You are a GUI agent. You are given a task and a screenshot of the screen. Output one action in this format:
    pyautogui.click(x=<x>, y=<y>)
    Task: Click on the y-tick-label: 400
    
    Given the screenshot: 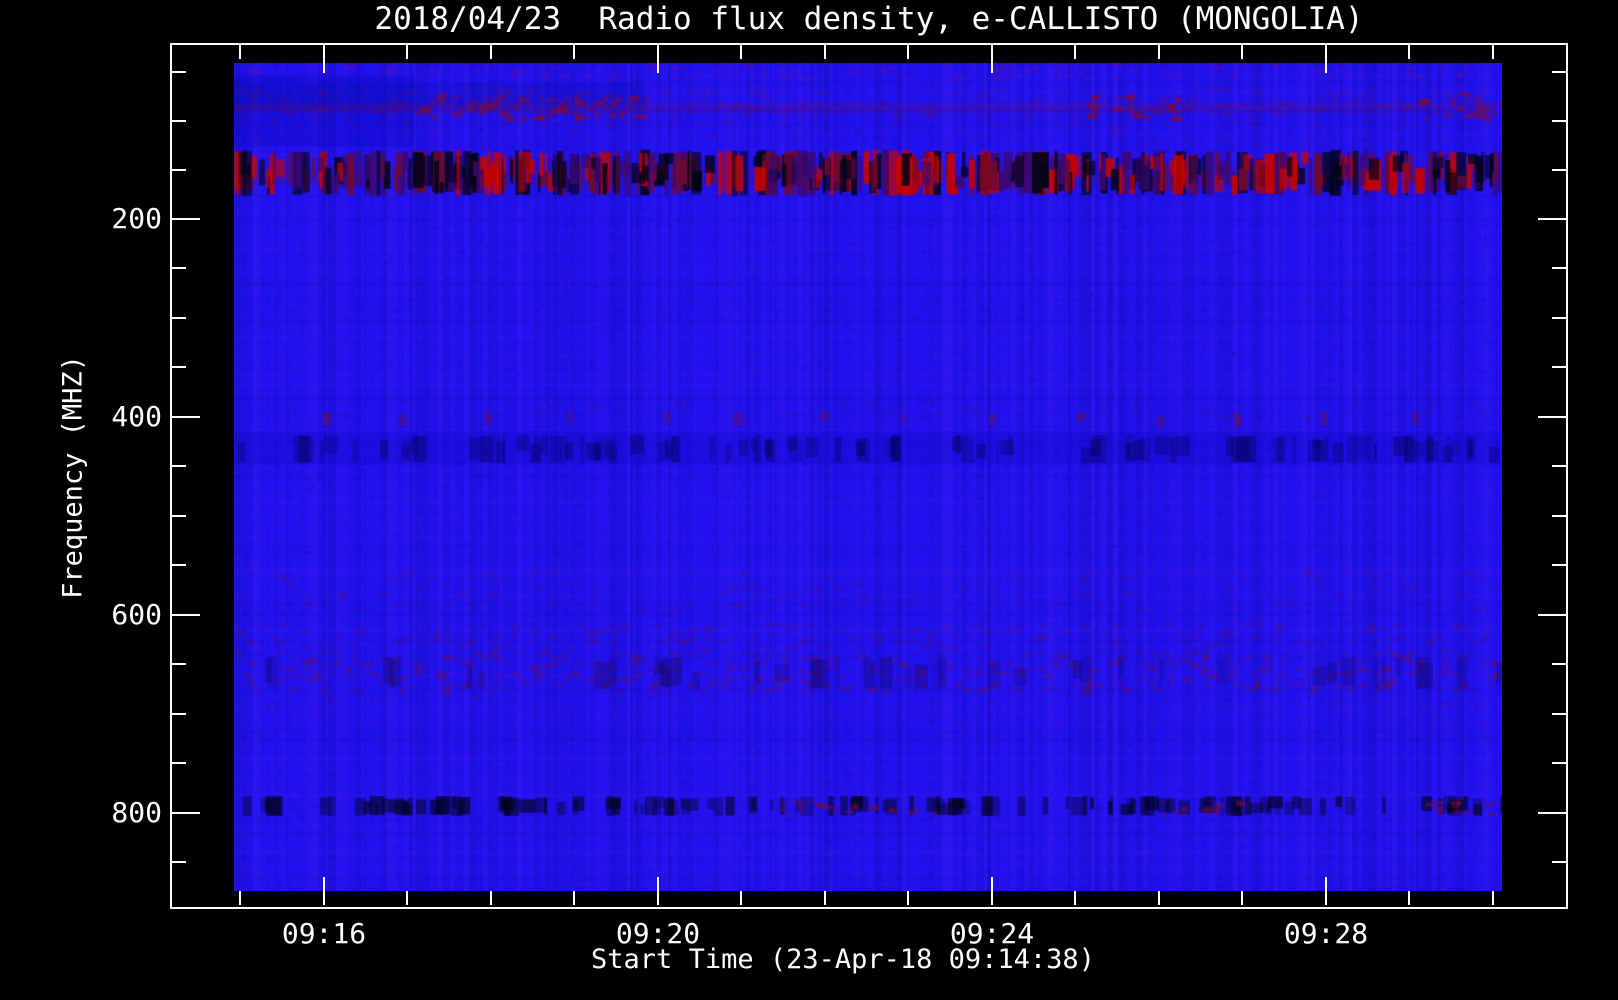 What is the action you would take?
    pyautogui.click(x=136, y=416)
    